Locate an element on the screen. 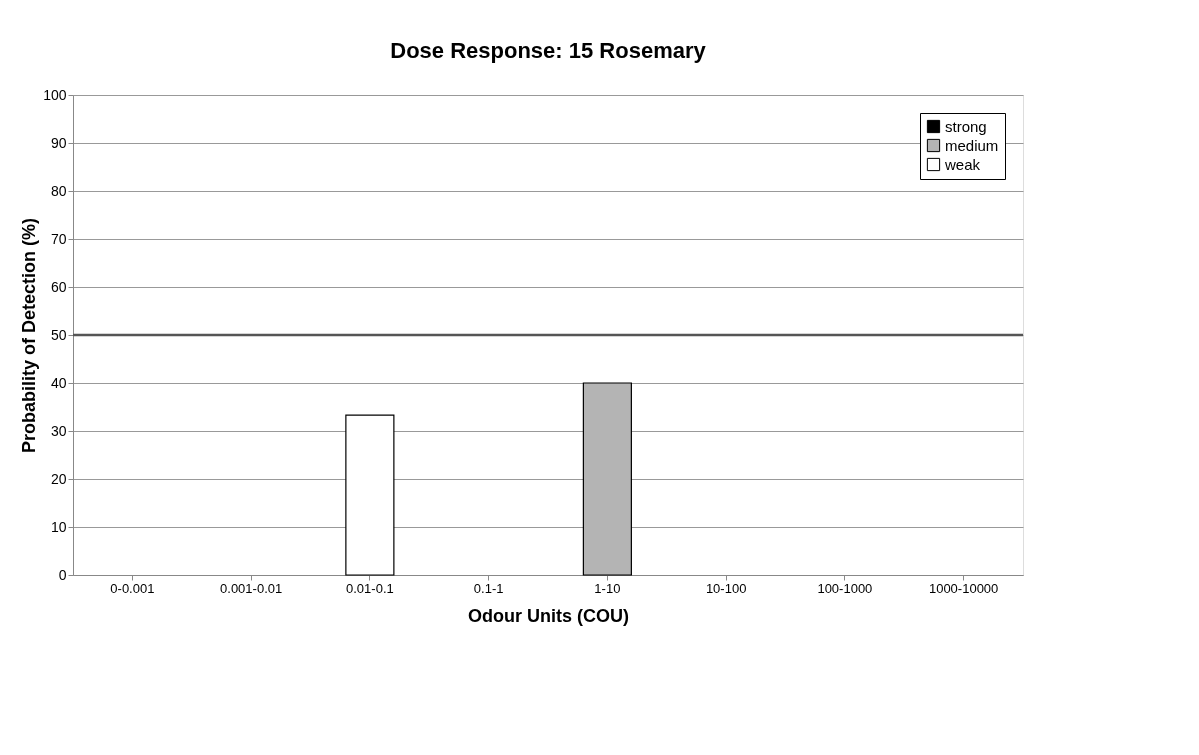  y-tick-label: 40 is located at coordinates (58, 382).